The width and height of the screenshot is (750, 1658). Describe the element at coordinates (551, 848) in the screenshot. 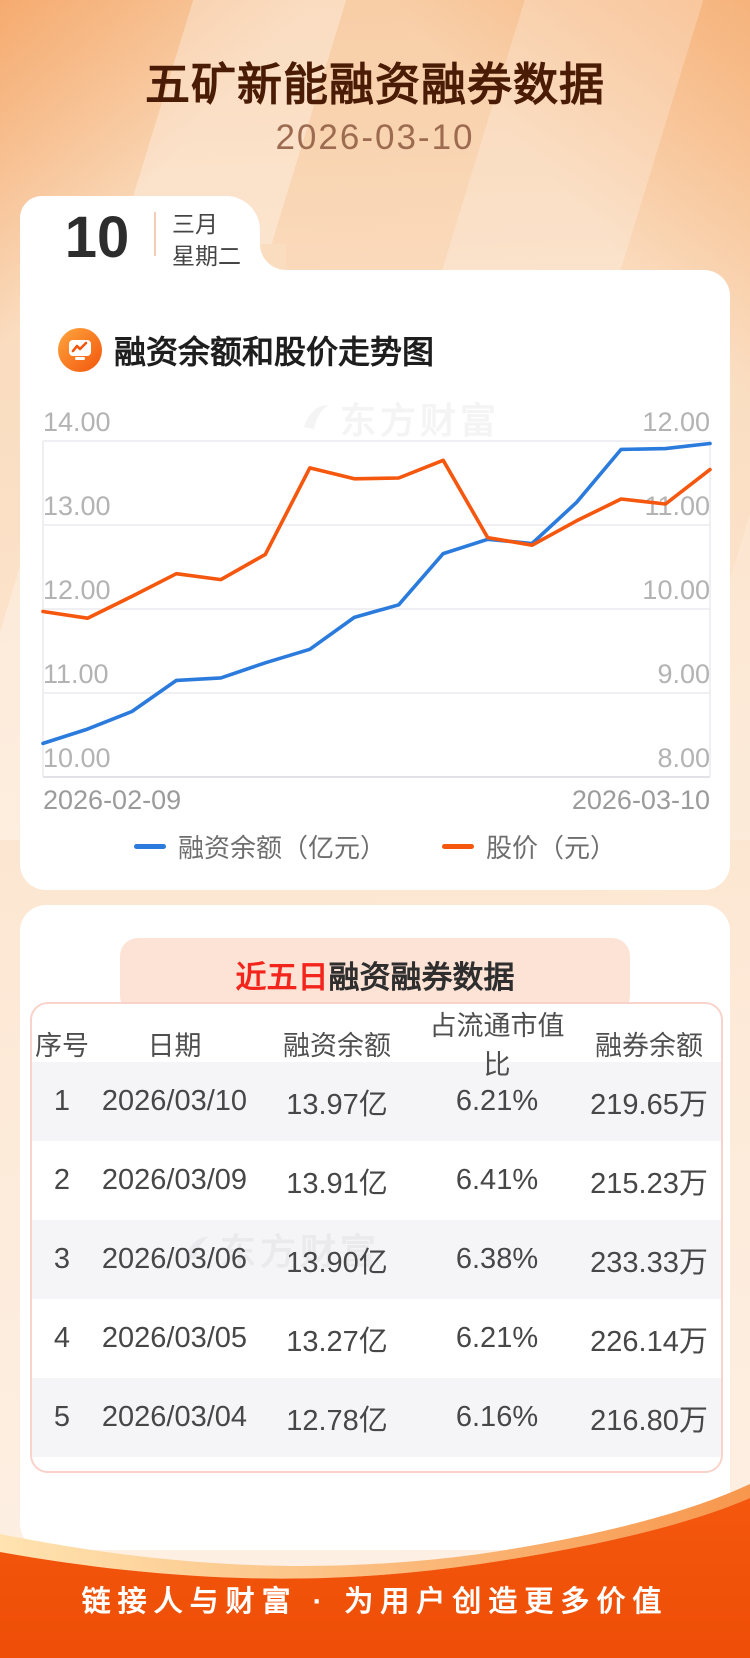

I see `legend-label: 股价（元）` at that location.